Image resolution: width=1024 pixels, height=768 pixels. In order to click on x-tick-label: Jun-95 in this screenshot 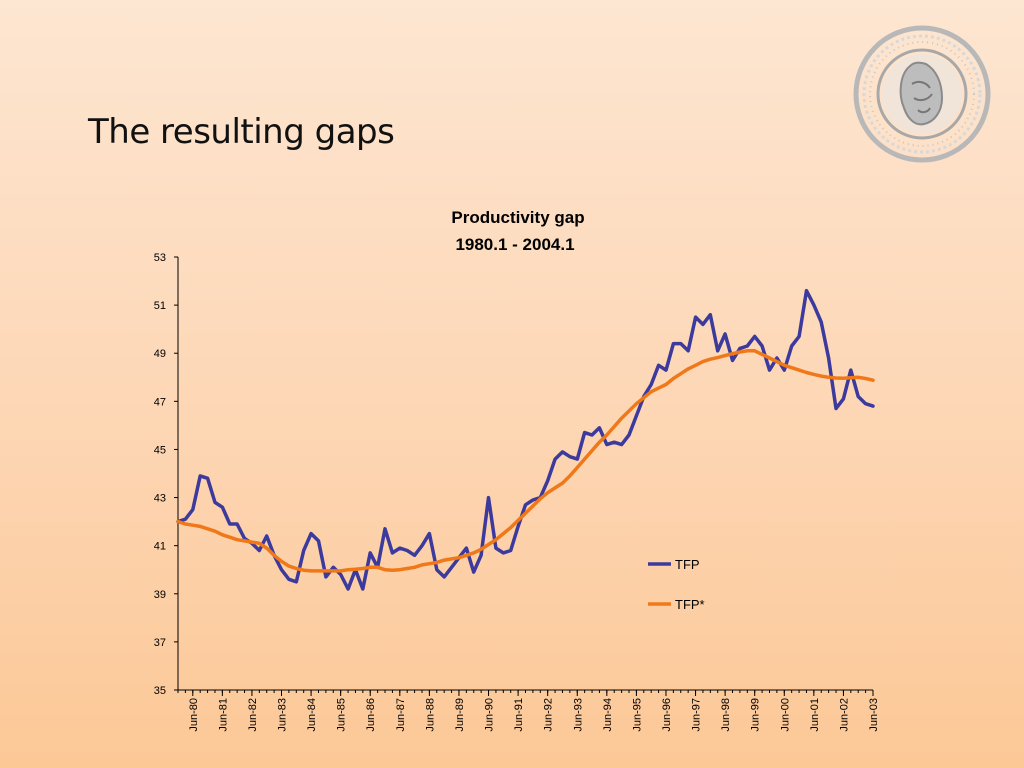, I will do `click(637, 715)`.